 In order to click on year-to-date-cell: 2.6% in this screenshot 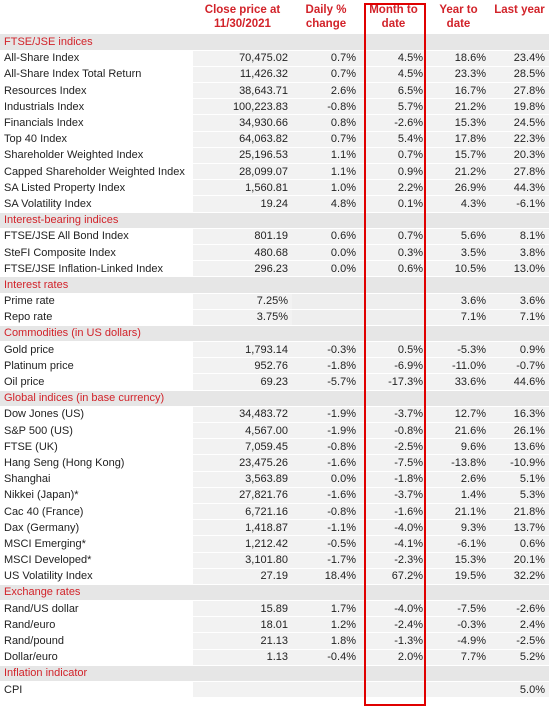, I will do `click(458, 479)`.